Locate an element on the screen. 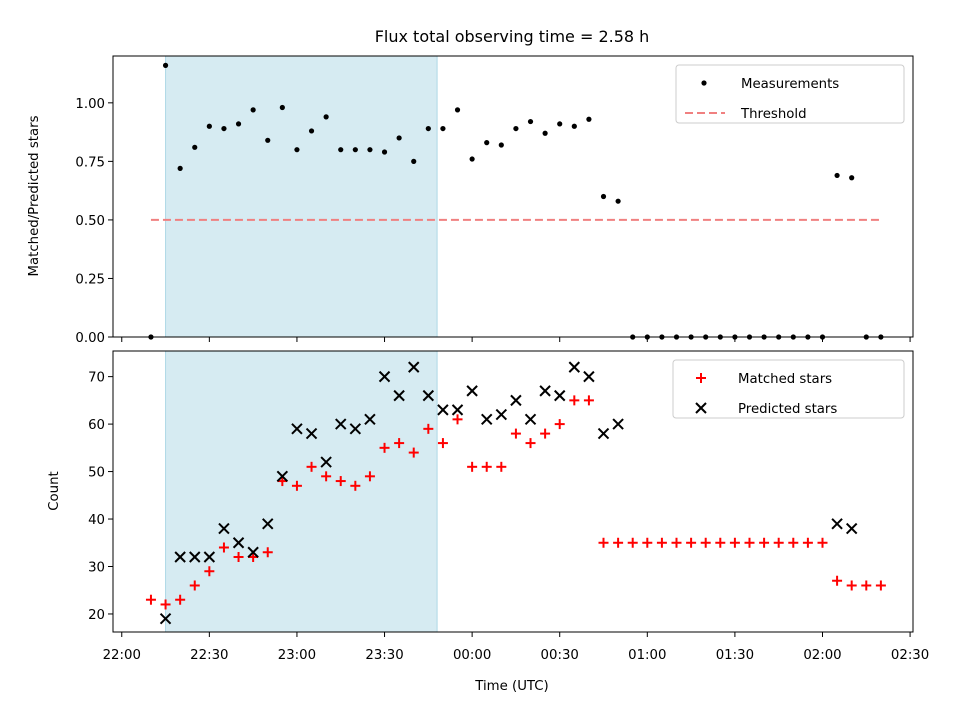 The image size is (960, 720). x-tick-label: 23:00 is located at coordinates (297, 655).